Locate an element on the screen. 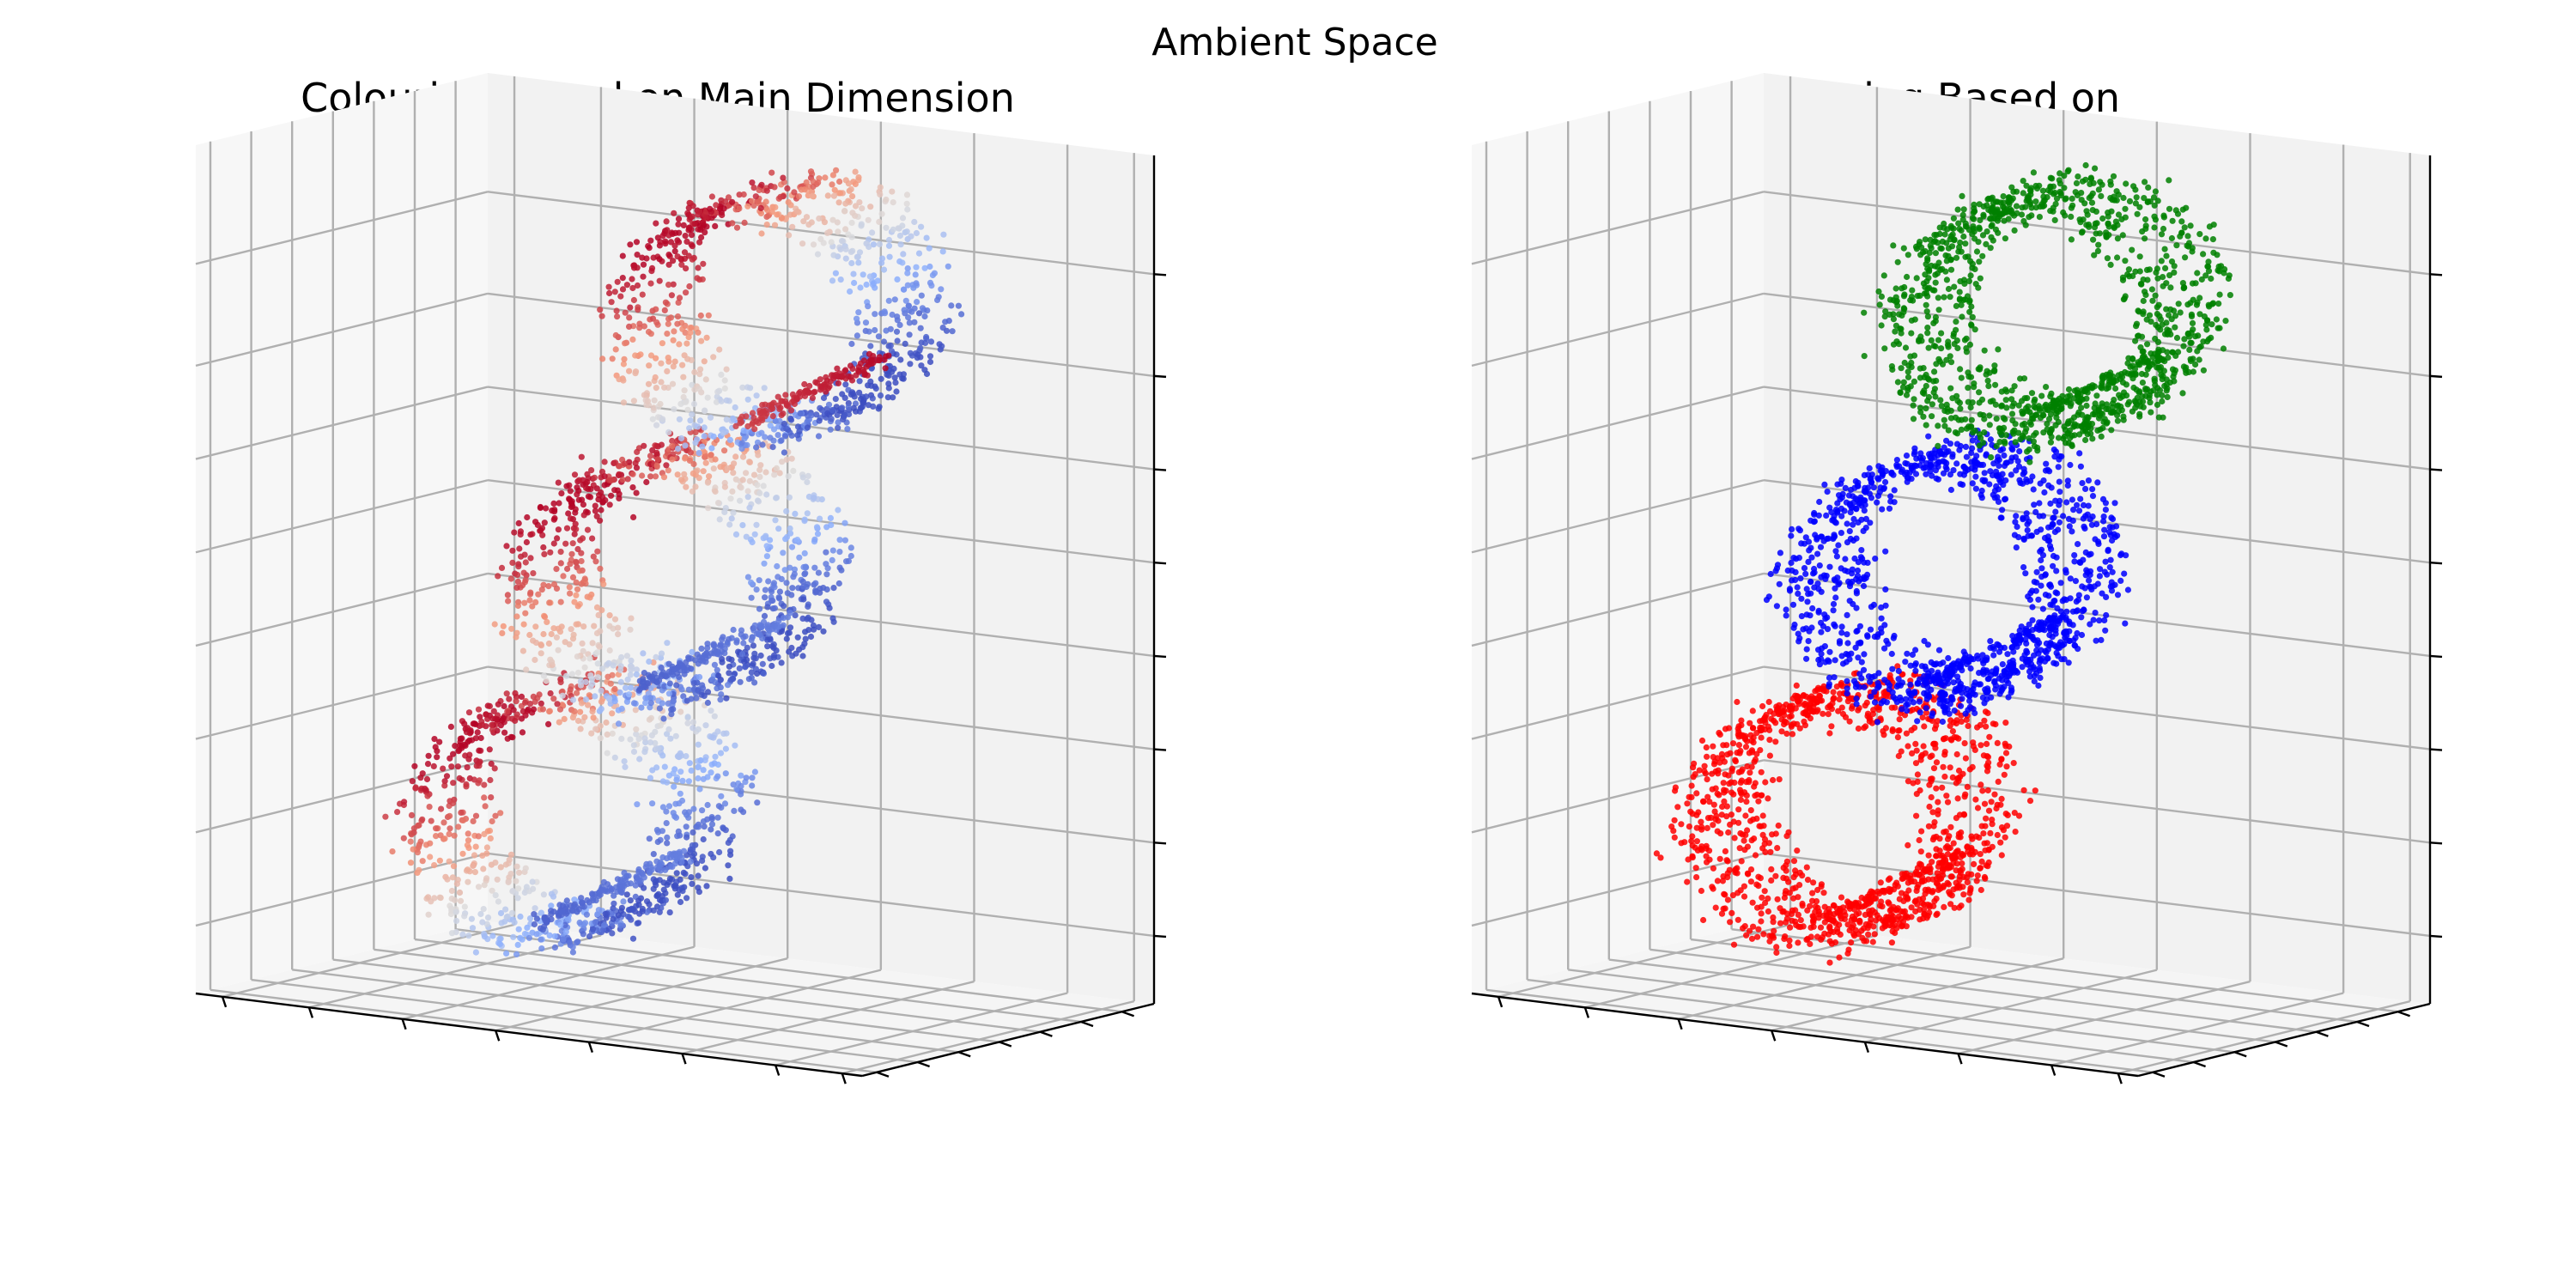  gridline-floor-depth is located at coordinates (828, 1017).